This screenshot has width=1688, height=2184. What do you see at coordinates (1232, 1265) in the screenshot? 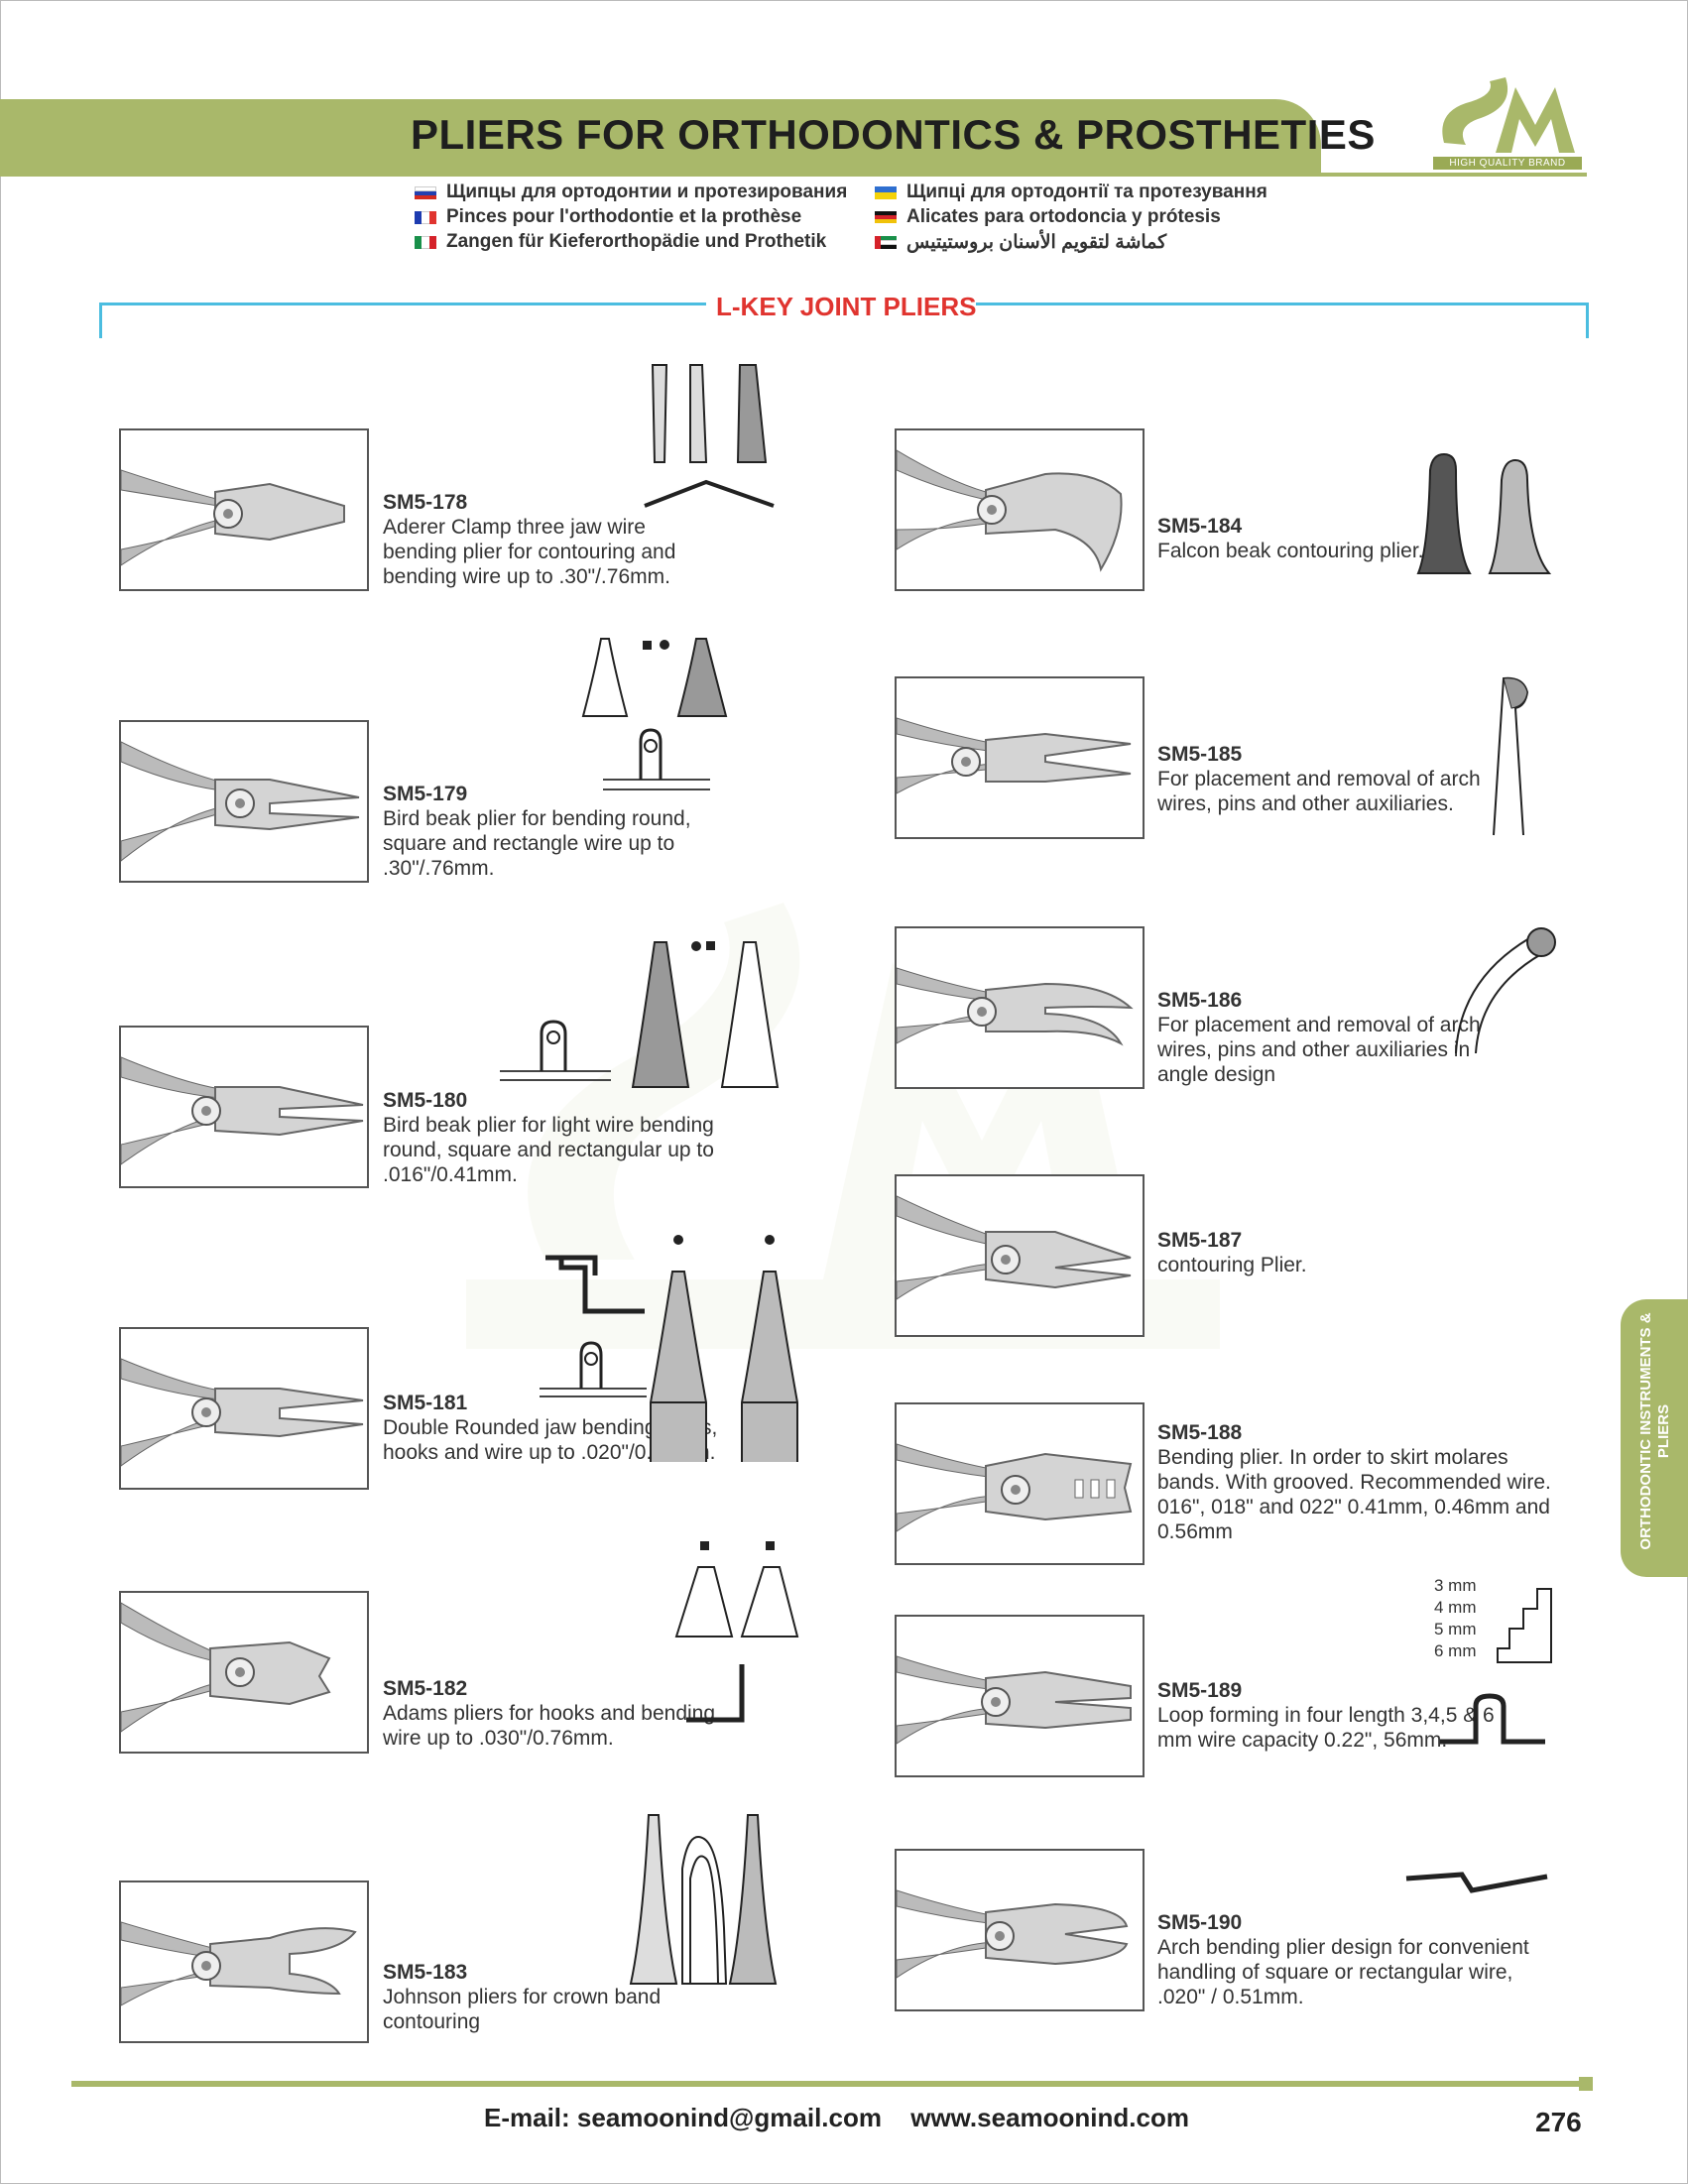
I see `product-description: contouring Plier.` at bounding box center [1232, 1265].